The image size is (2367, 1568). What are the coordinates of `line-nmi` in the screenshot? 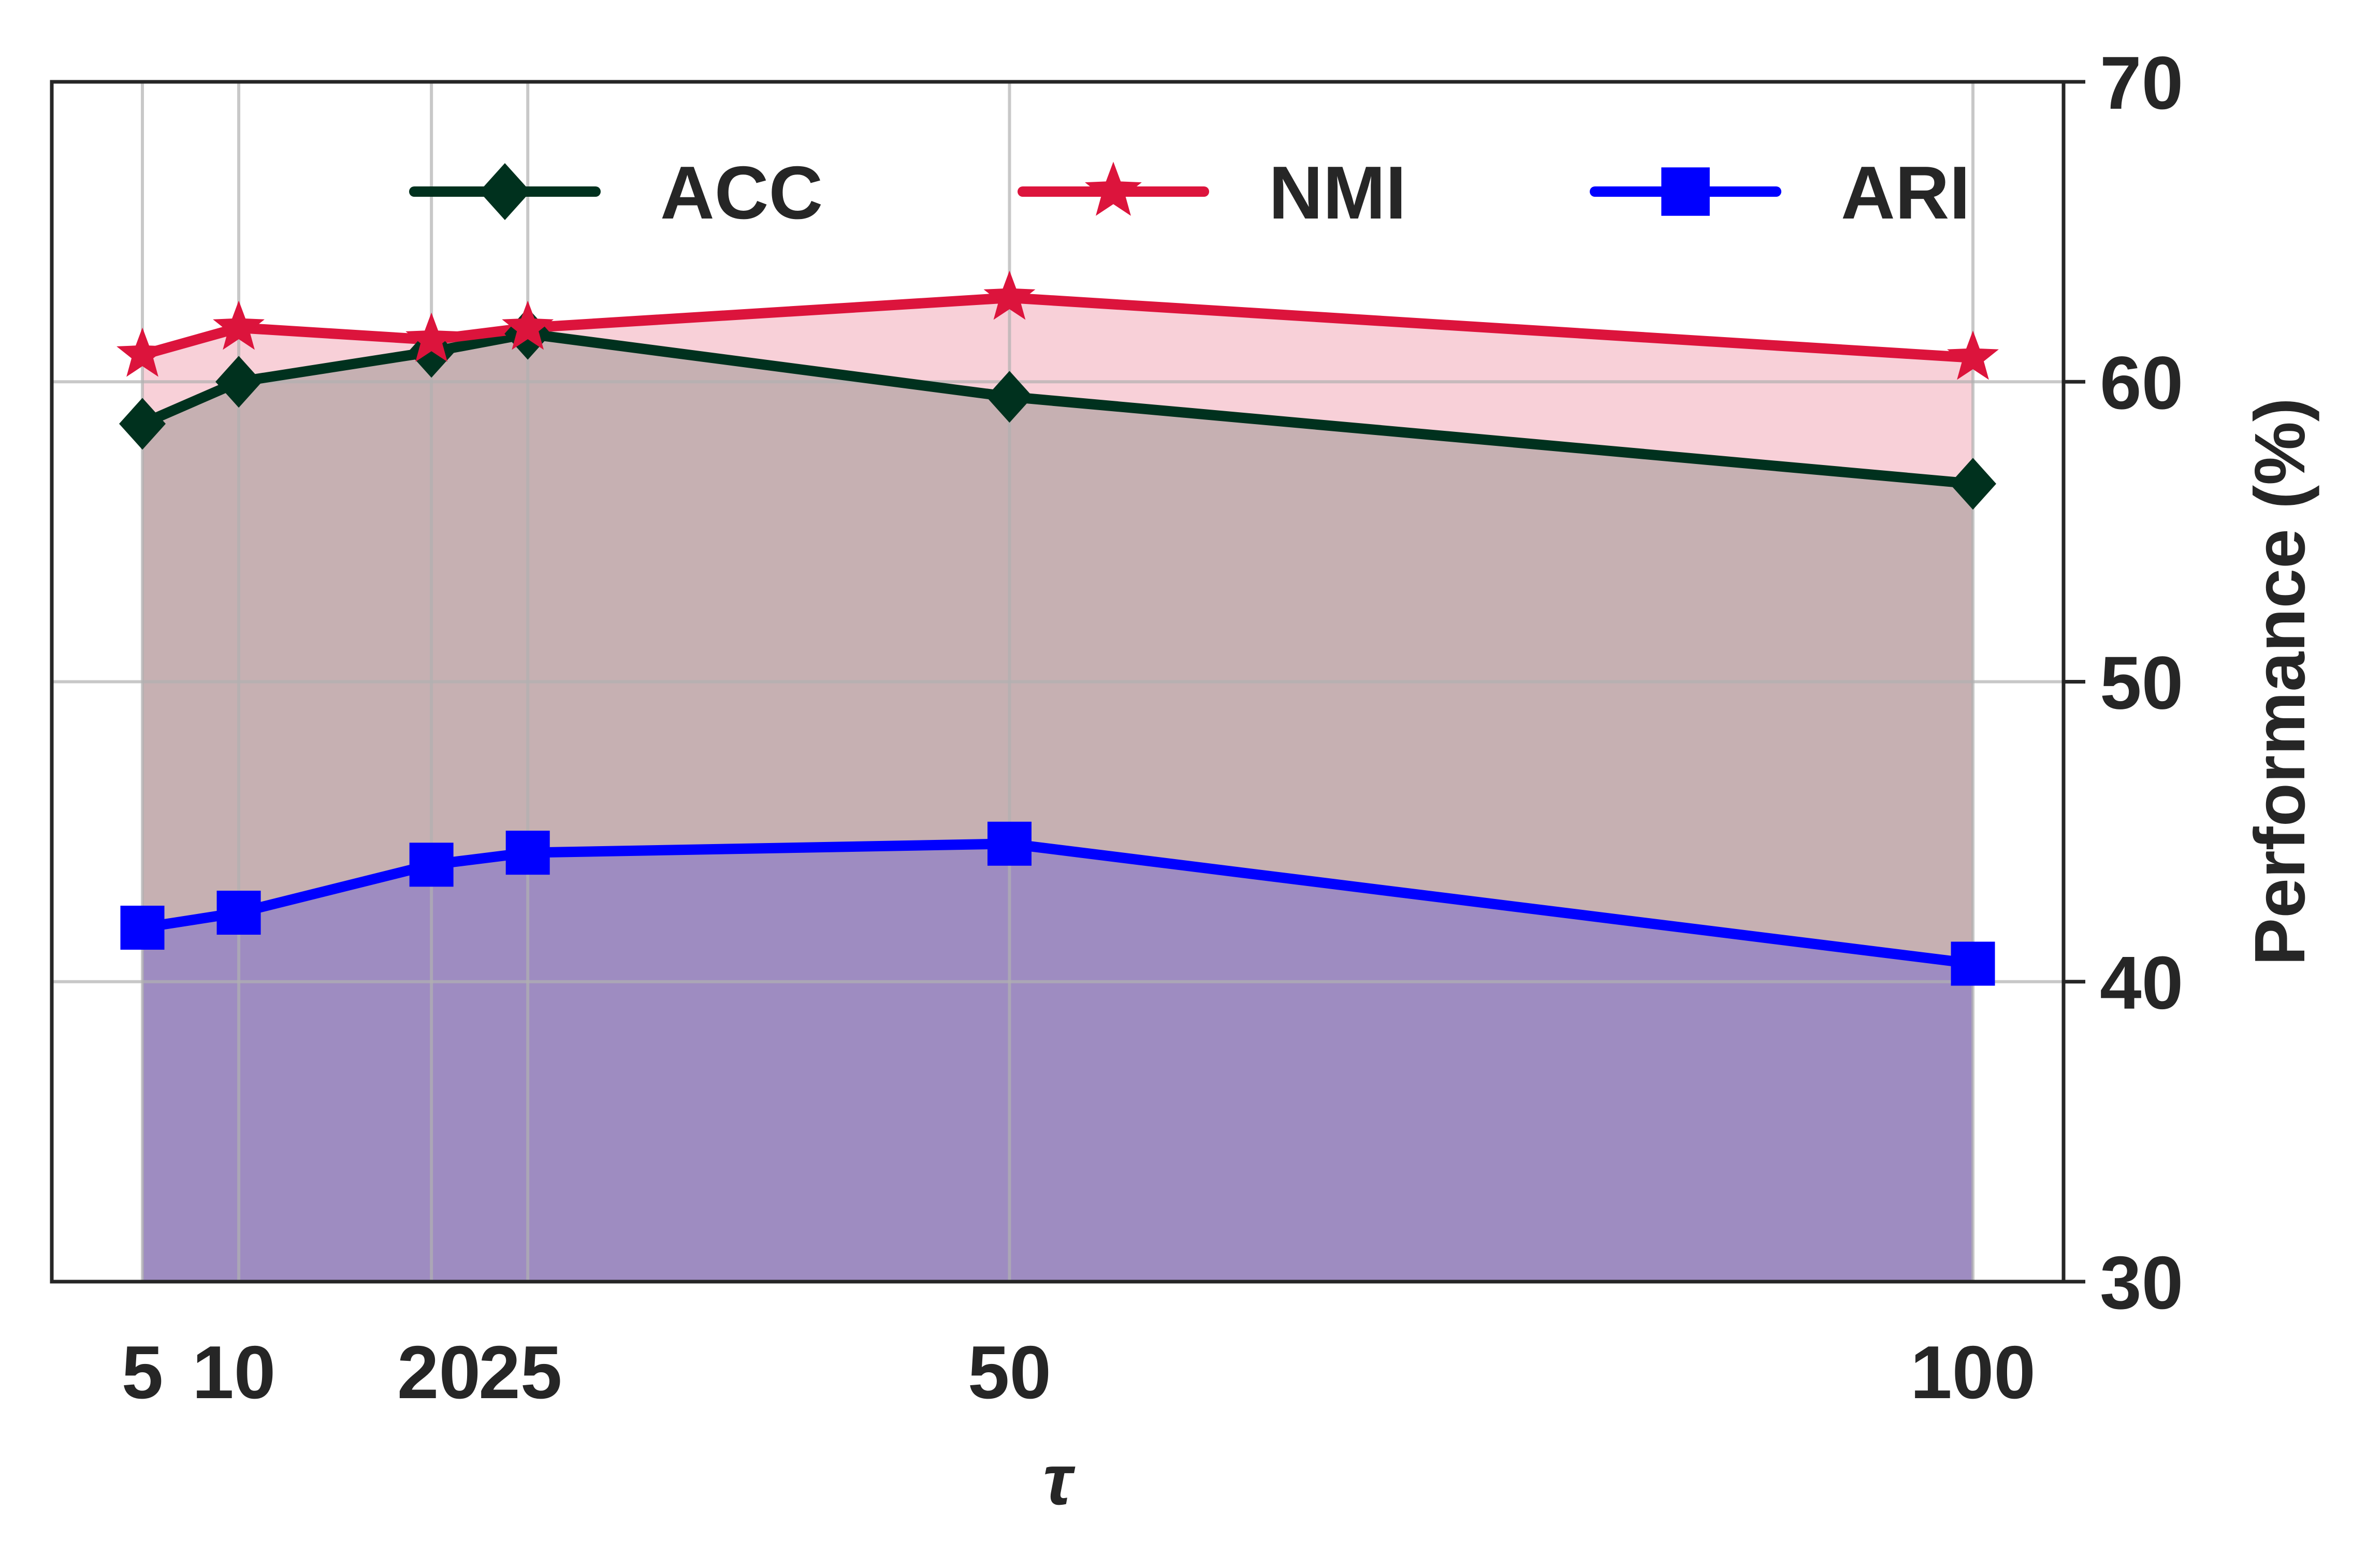 It's located at (1057, 328).